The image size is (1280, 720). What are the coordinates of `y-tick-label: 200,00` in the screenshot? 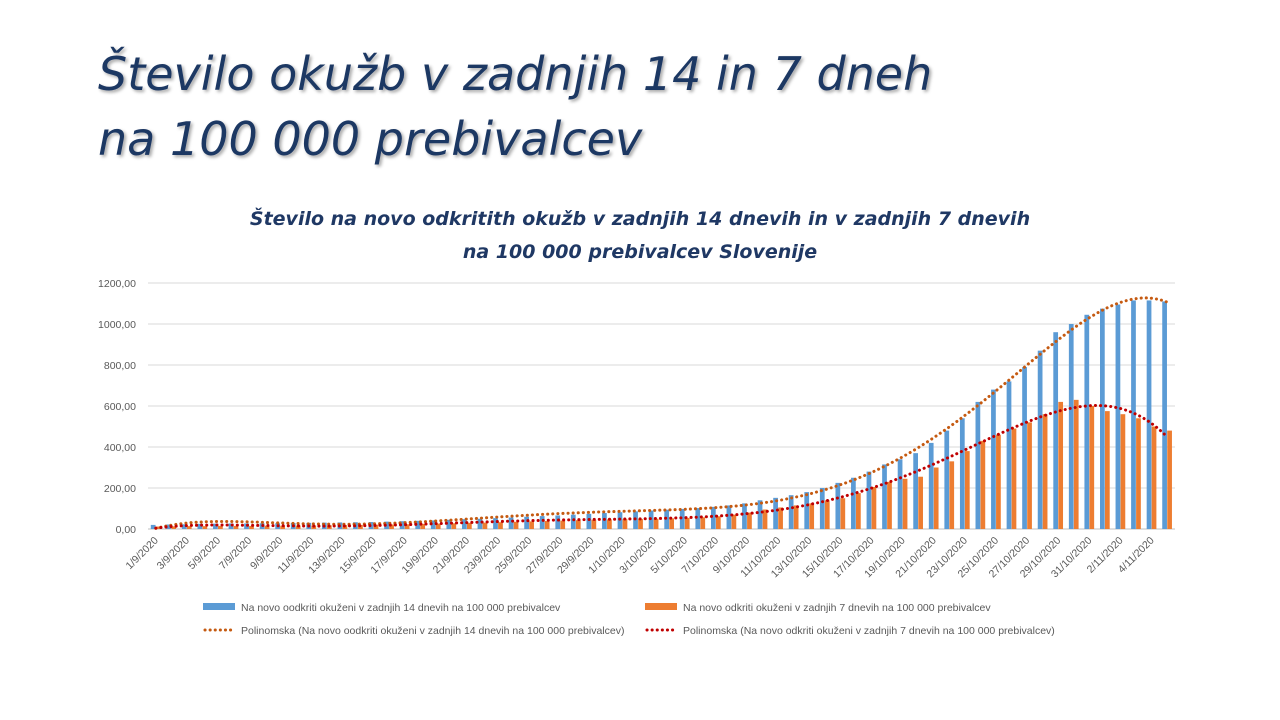 It's located at (120, 489).